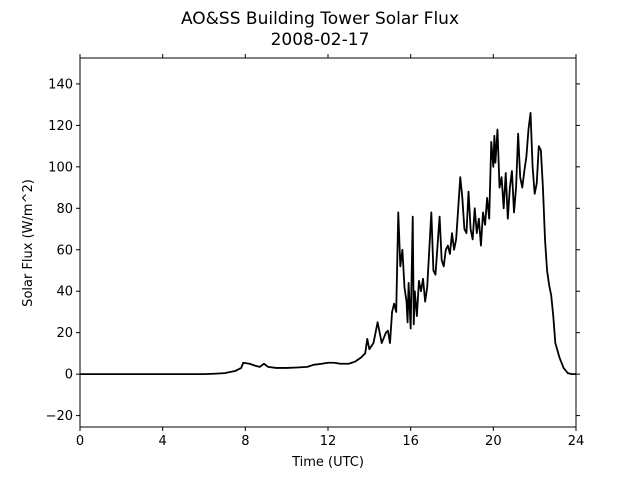  What do you see at coordinates (60, 126) in the screenshot?
I see `y-tick-label: 120` at bounding box center [60, 126].